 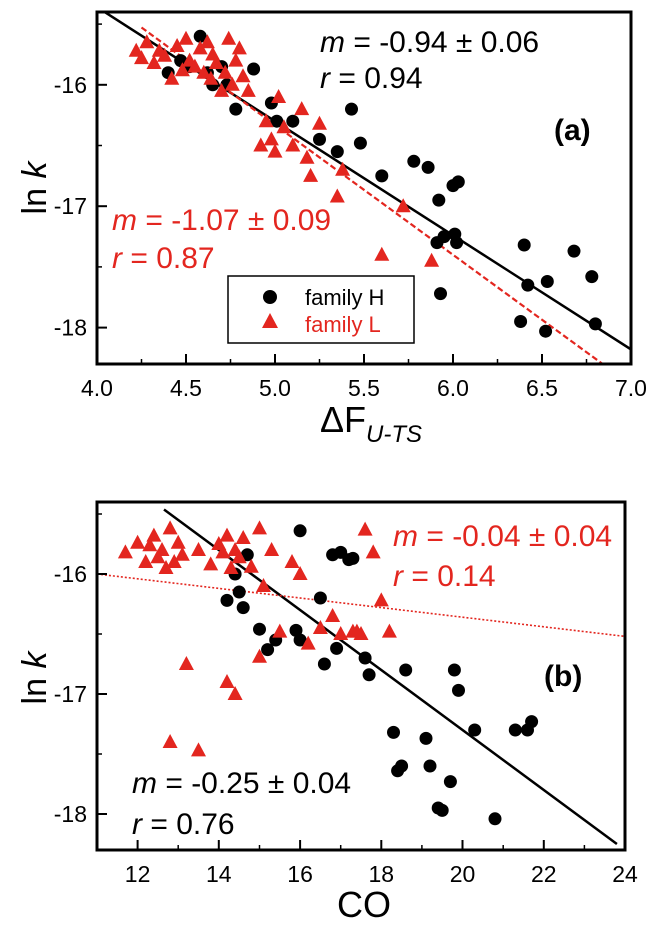 I want to click on x-tick-label: 12, so click(x=138, y=874).